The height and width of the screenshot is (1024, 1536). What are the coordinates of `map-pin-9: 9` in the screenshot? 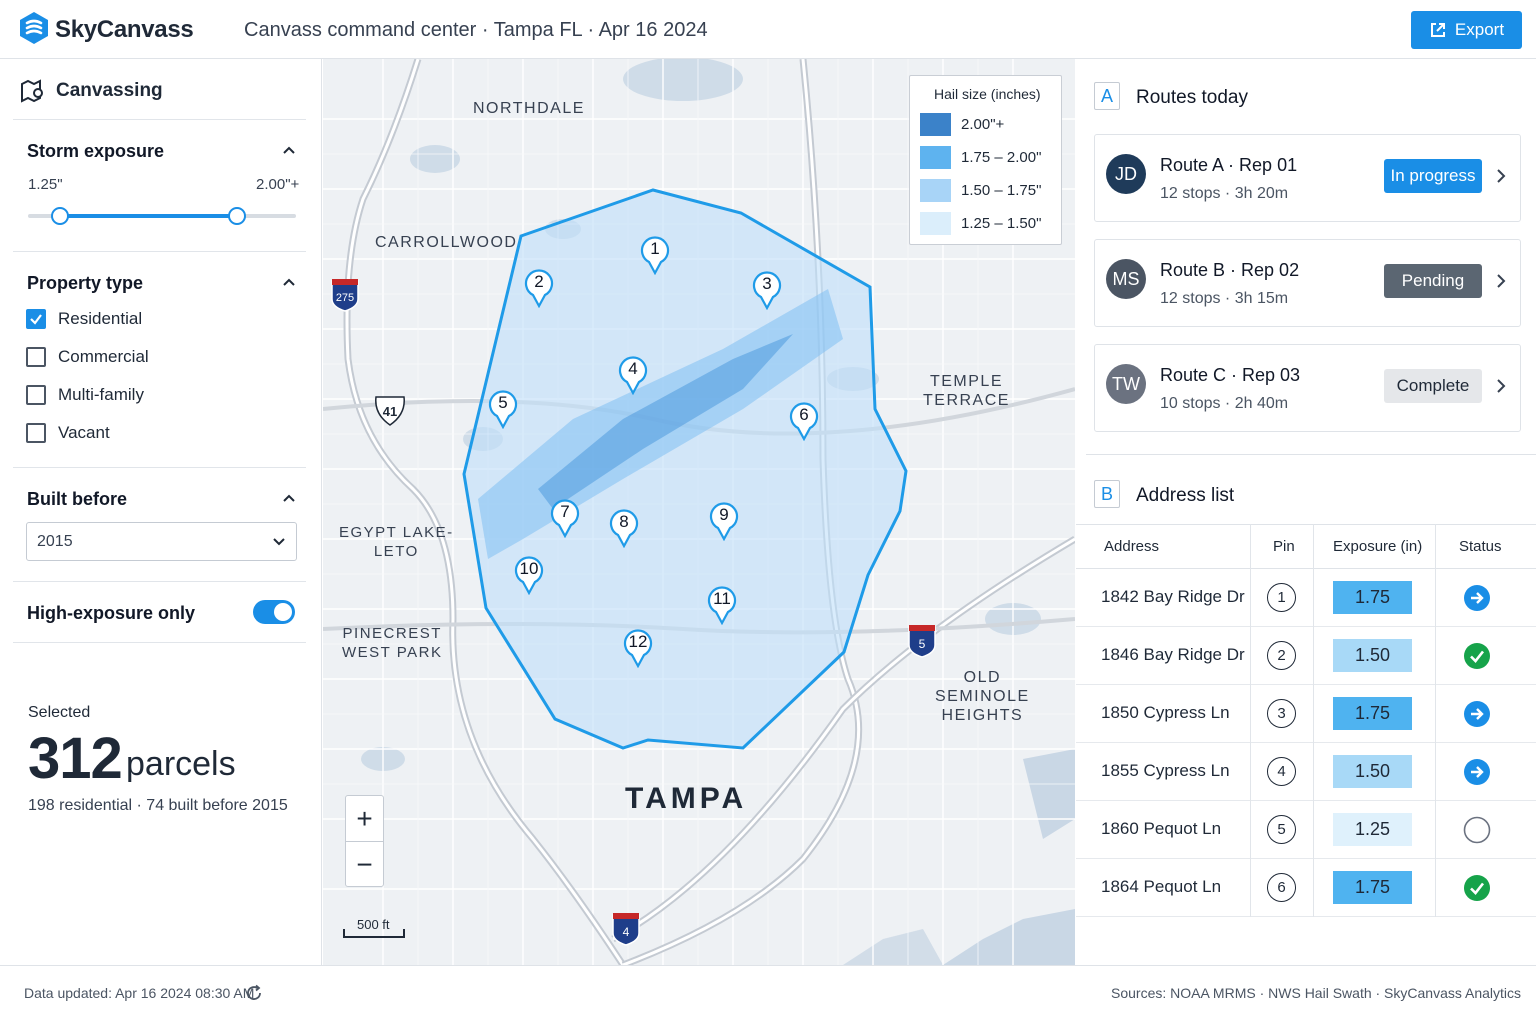 It's located at (724, 521).